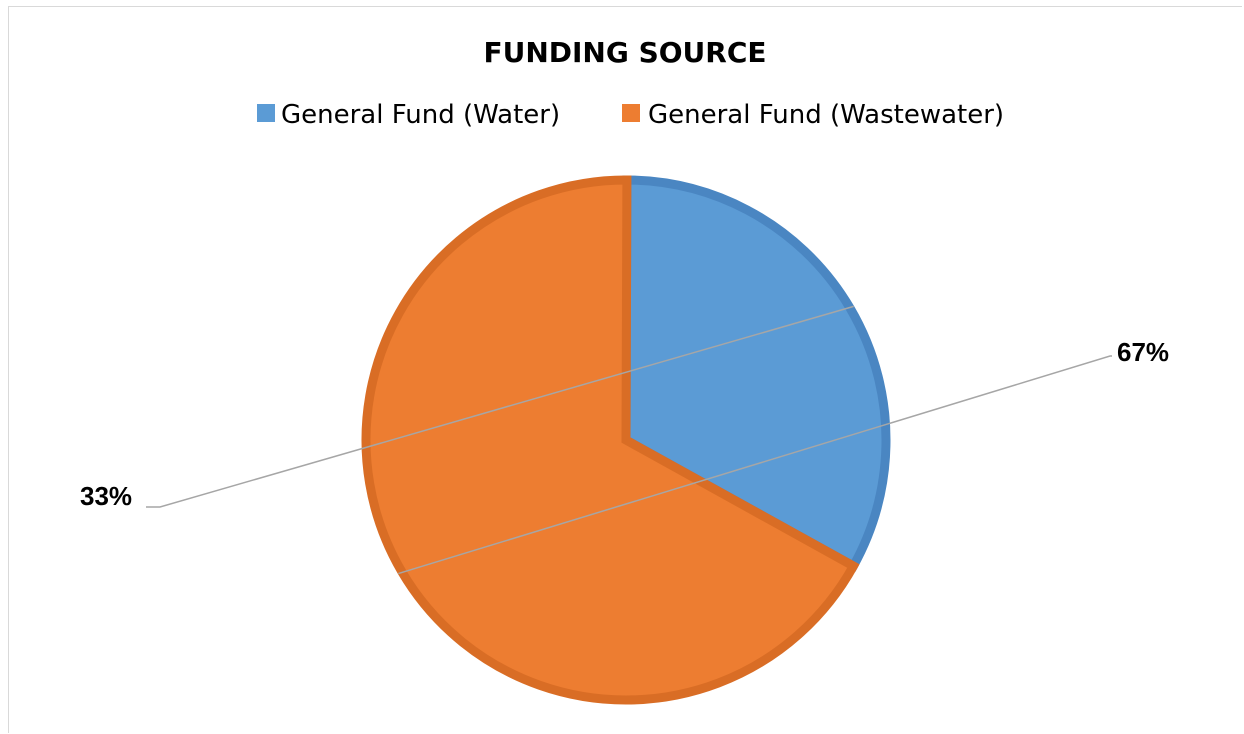 This screenshot has height=734, width=1244. What do you see at coordinates (420, 115) in the screenshot?
I see `legend-label-water: General Fund (Water)` at bounding box center [420, 115].